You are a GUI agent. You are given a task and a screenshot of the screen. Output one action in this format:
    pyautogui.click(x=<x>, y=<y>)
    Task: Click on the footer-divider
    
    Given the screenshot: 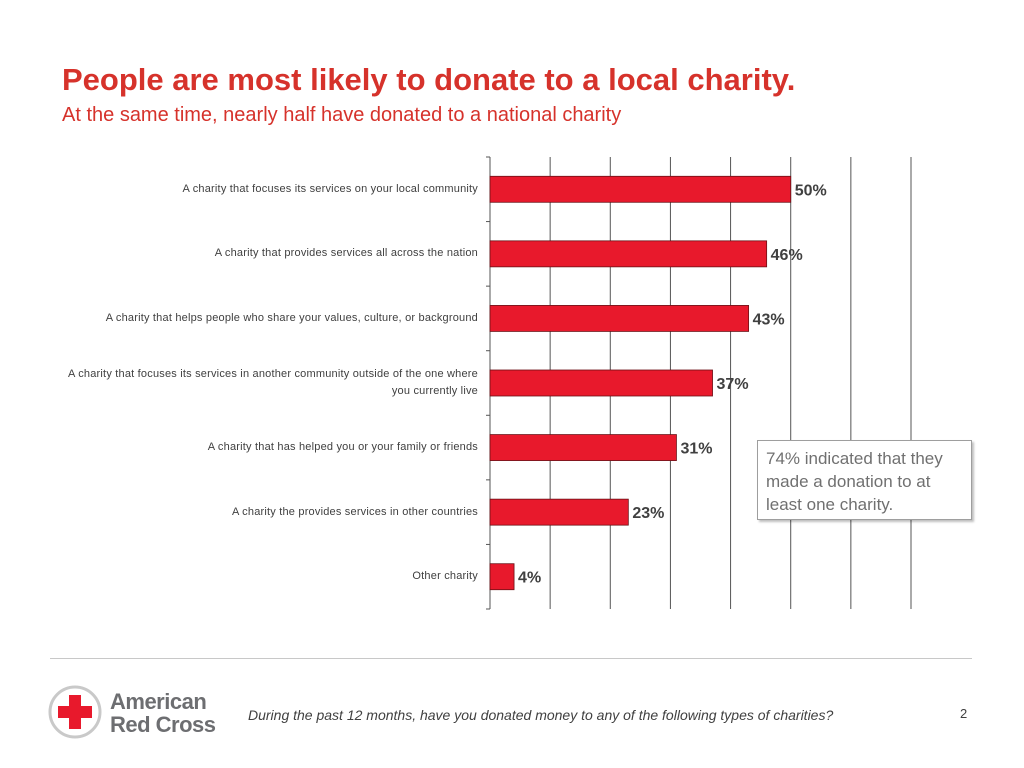 What is the action you would take?
    pyautogui.click(x=511, y=658)
    